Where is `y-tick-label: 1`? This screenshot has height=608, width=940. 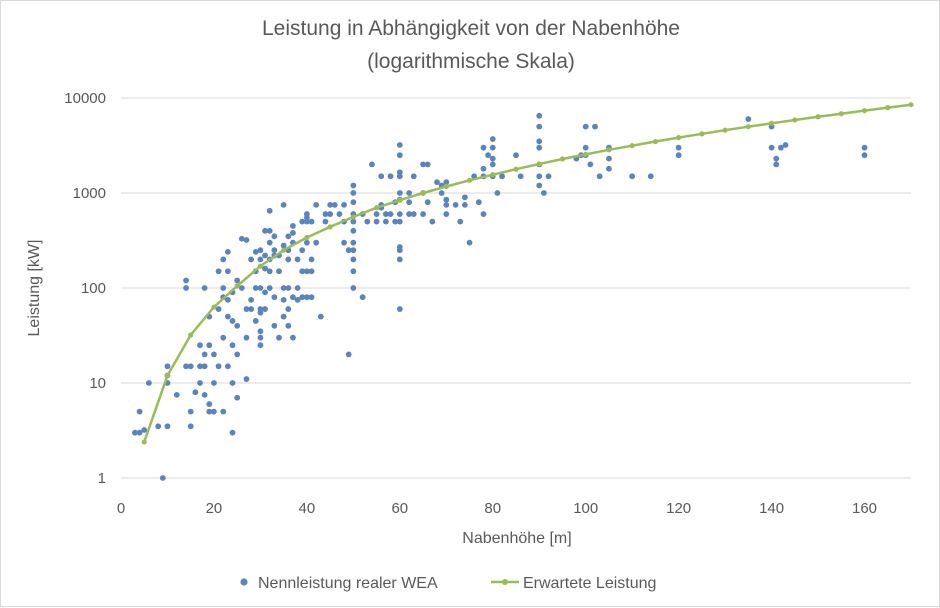 y-tick-label: 1 is located at coordinates (102, 478).